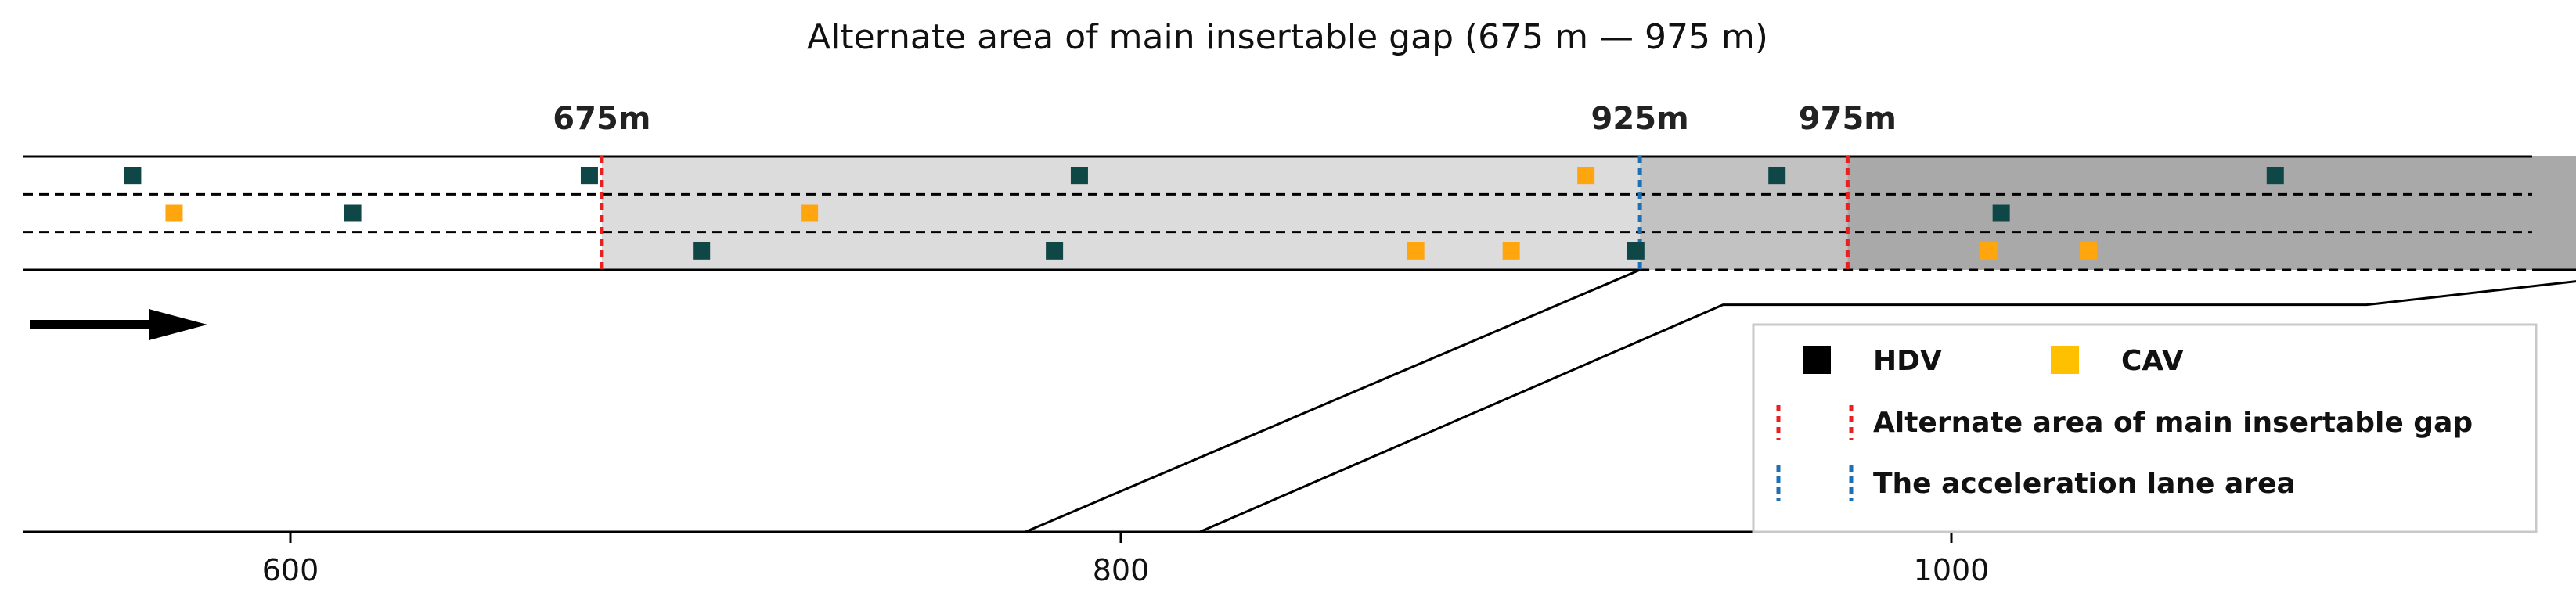  Describe the element at coordinates (118, 324) in the screenshot. I see `direction-arrow-icon` at that location.